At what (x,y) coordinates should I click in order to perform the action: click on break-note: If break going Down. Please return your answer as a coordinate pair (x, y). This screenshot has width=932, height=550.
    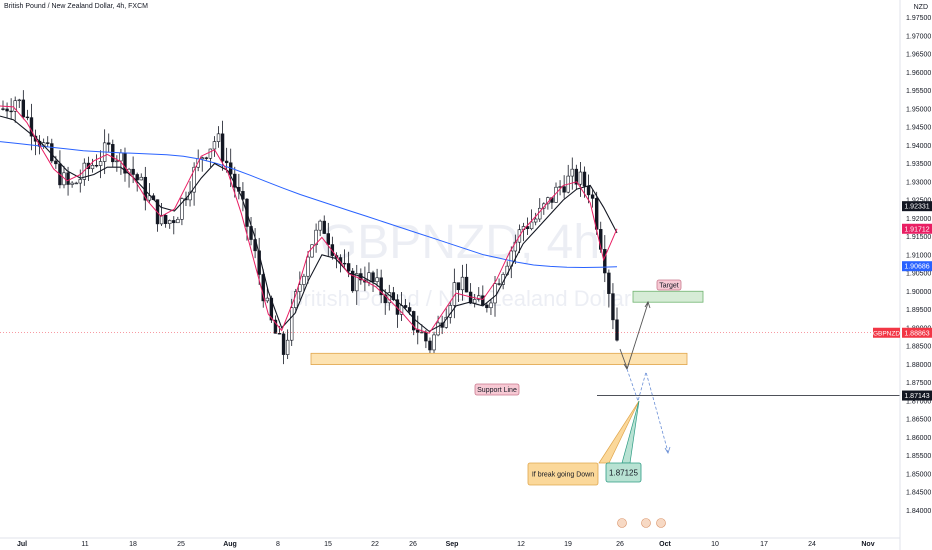
    Looking at the image, I should click on (563, 474).